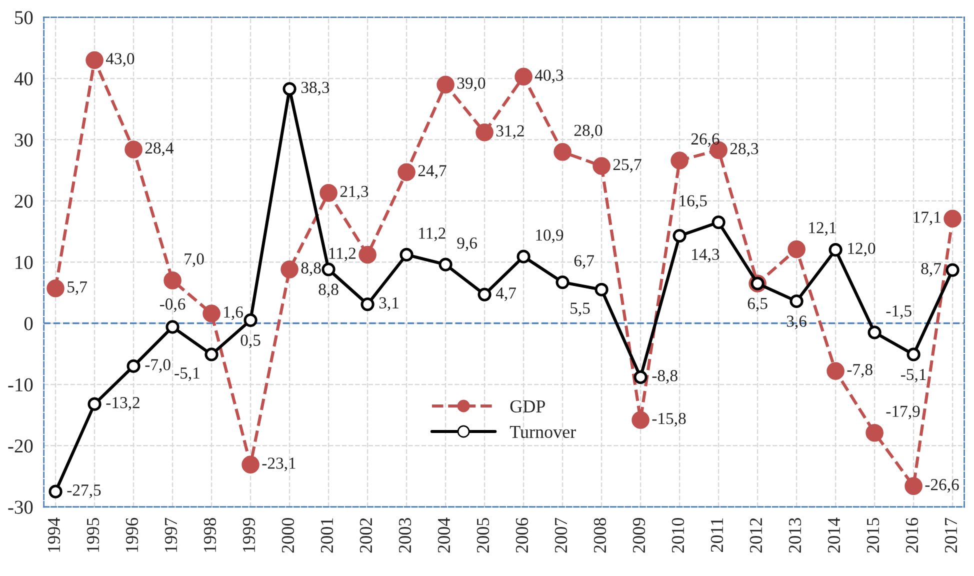 The height and width of the screenshot is (576, 974). I want to click on data-label: -7,8, so click(859, 371).